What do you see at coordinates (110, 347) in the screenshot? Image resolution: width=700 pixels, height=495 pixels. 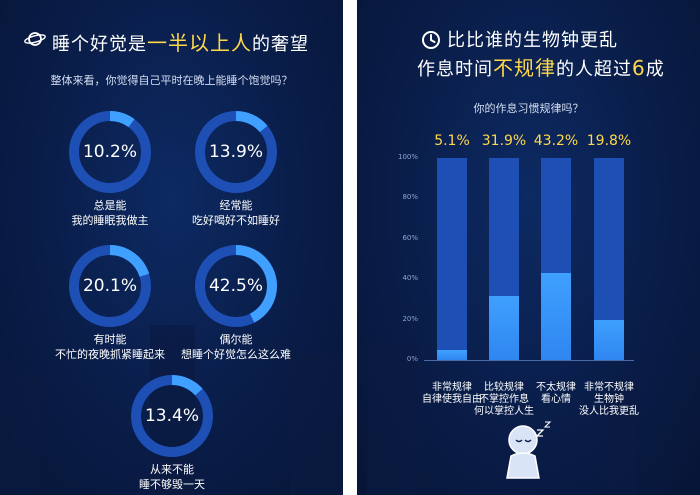 I see `donut-caption: 有时能不忙的夜晚抓紧睡起来` at bounding box center [110, 347].